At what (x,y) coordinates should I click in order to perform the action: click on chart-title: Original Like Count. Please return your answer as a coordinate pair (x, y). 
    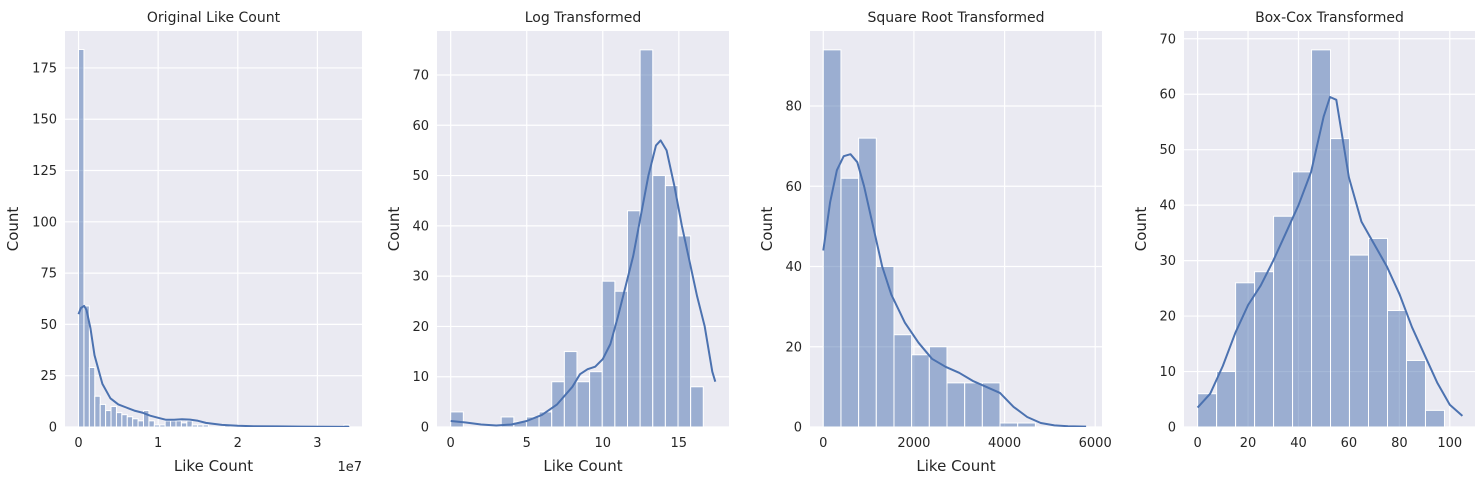
    Looking at the image, I should click on (214, 18).